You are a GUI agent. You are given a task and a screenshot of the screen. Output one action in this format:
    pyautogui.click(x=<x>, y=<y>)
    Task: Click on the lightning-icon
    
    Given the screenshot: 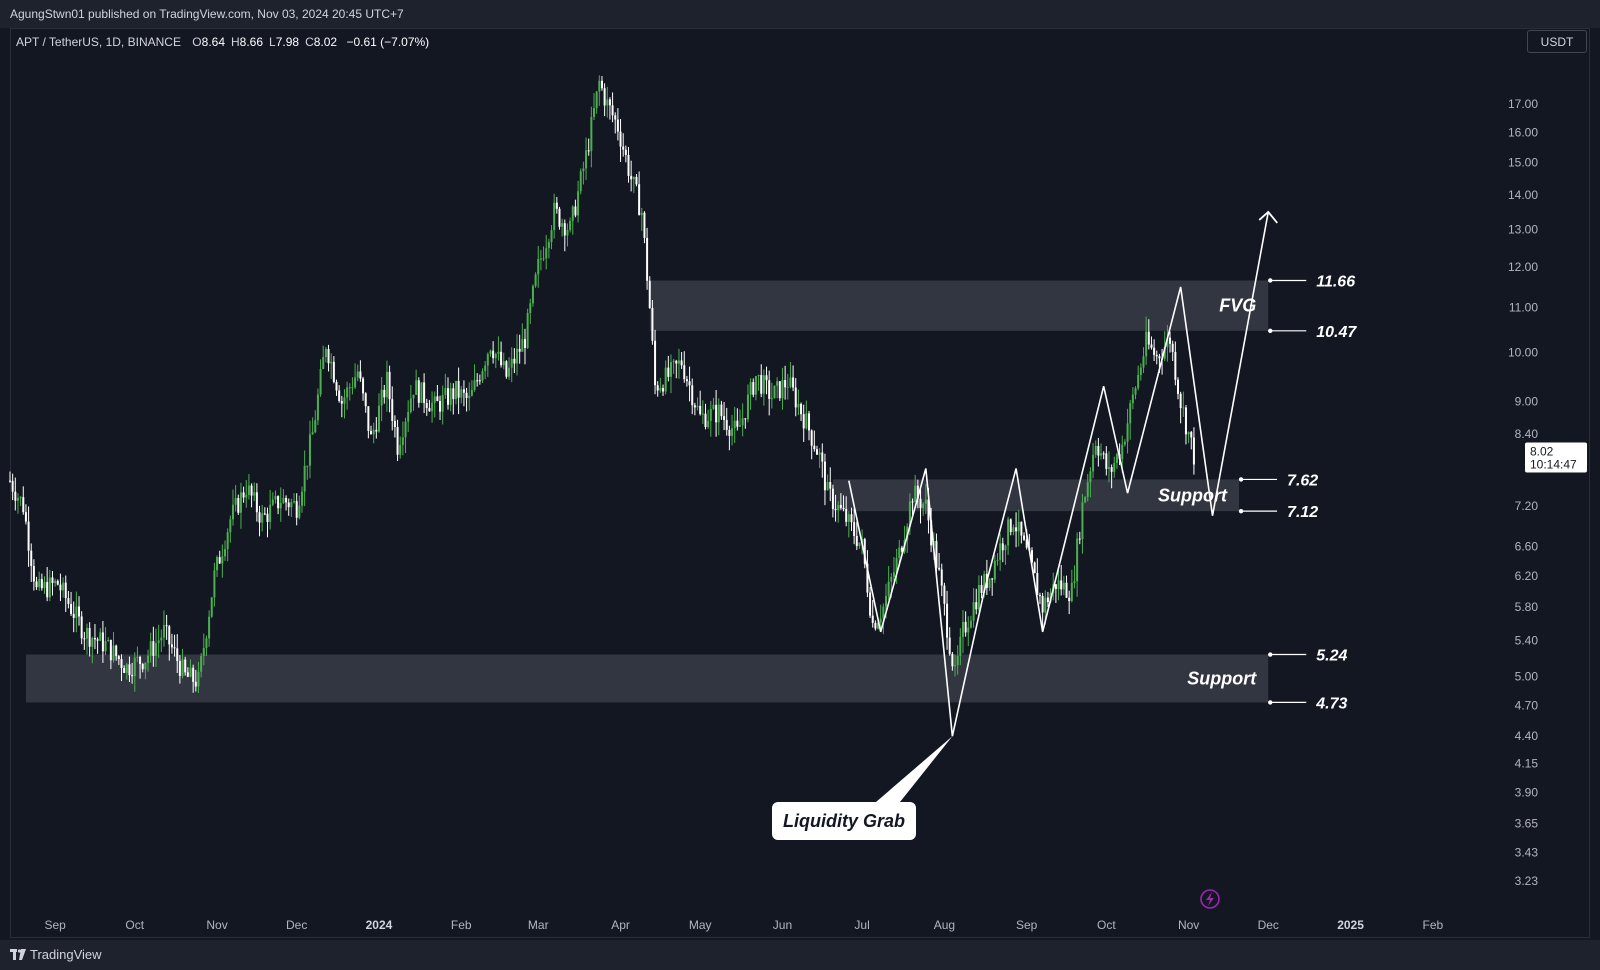 What is the action you would take?
    pyautogui.click(x=1210, y=899)
    